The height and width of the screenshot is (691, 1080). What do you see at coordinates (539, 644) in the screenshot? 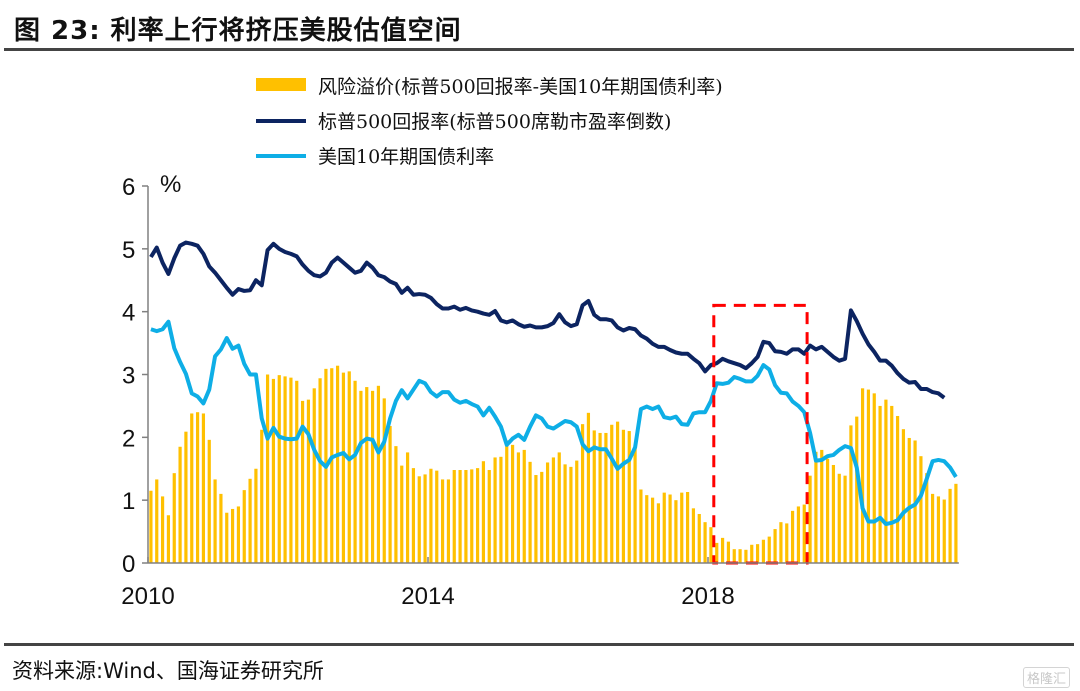
I see `footer-divider` at bounding box center [539, 644].